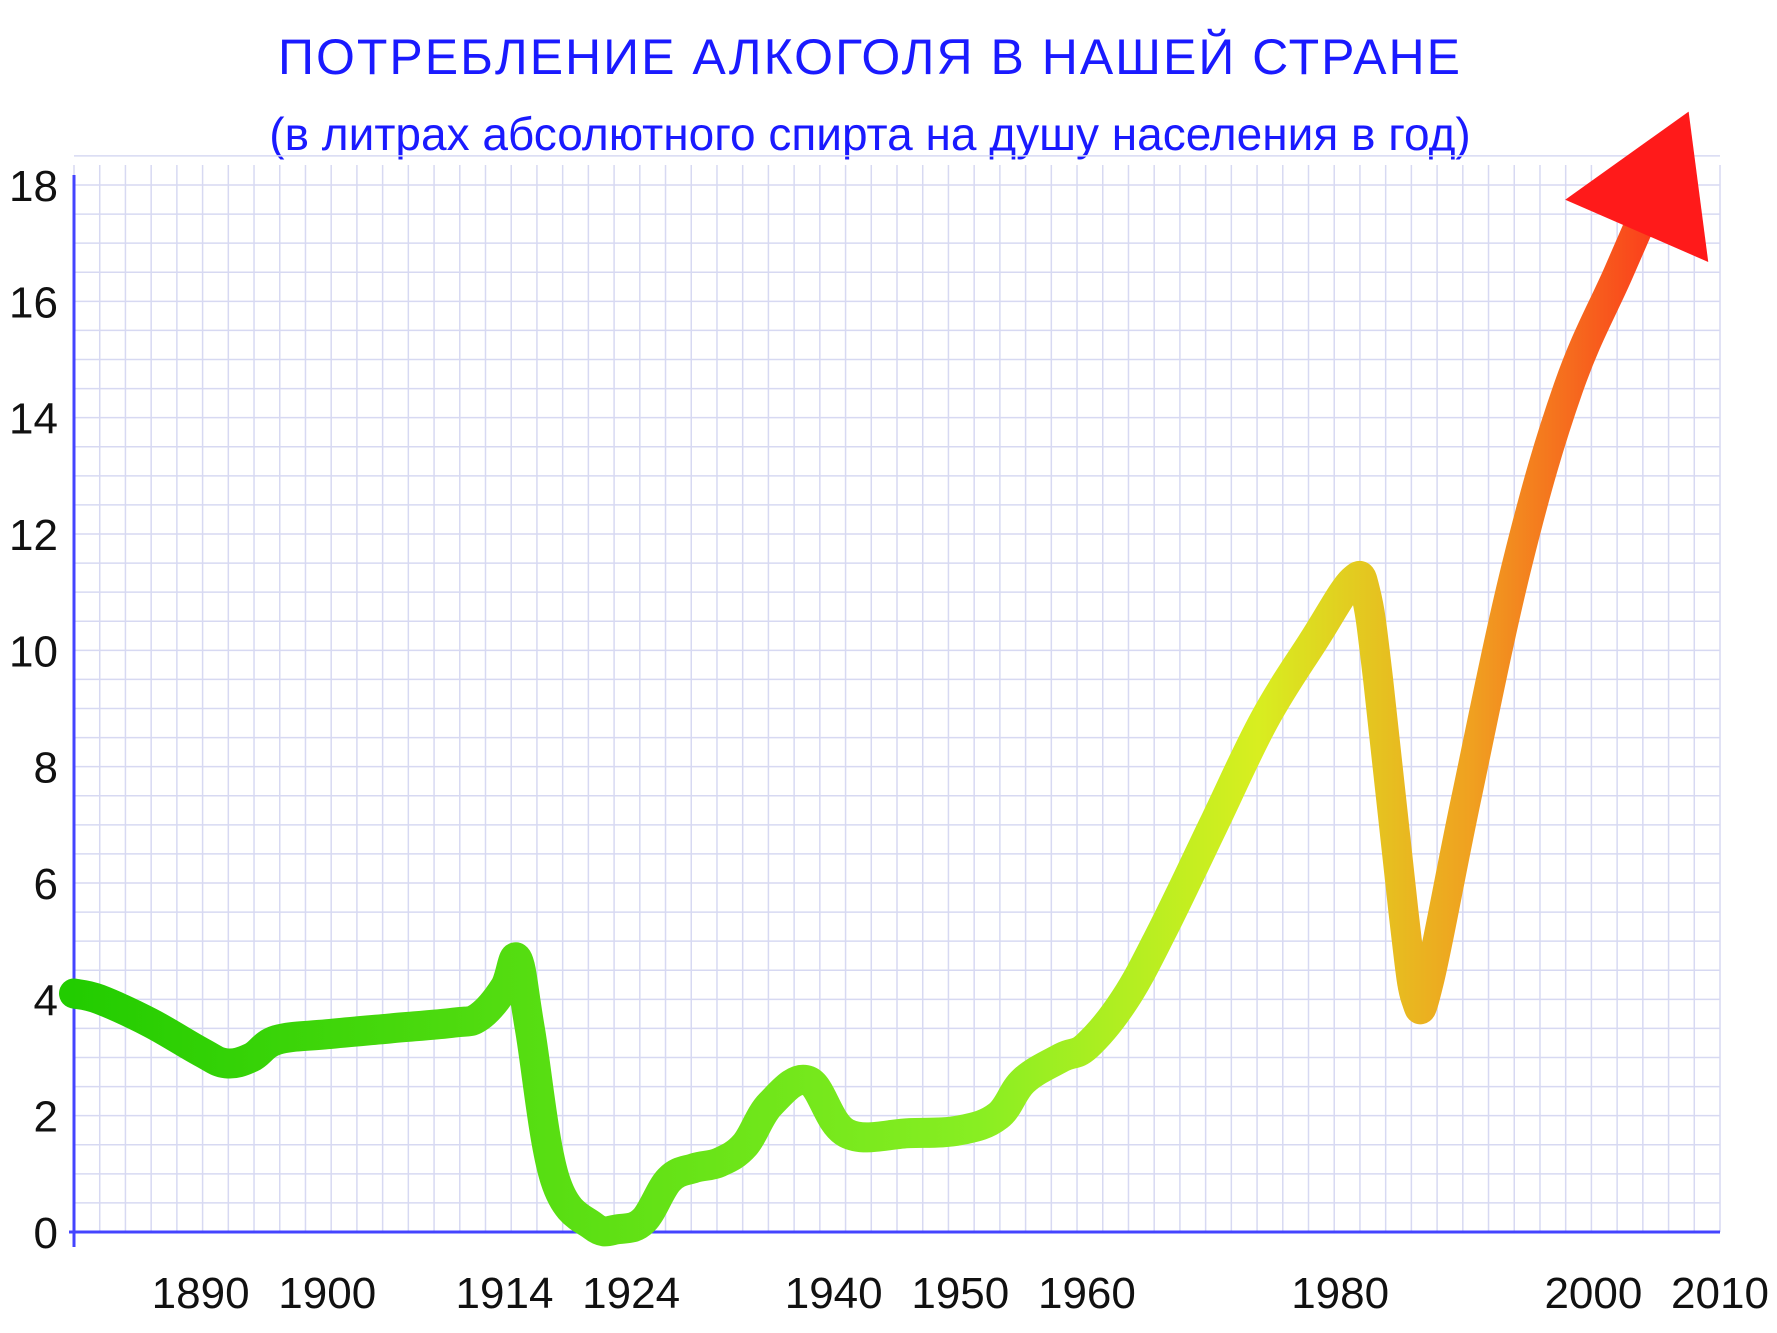  I want to click on x-tick-label: 1980, so click(1340, 1293).